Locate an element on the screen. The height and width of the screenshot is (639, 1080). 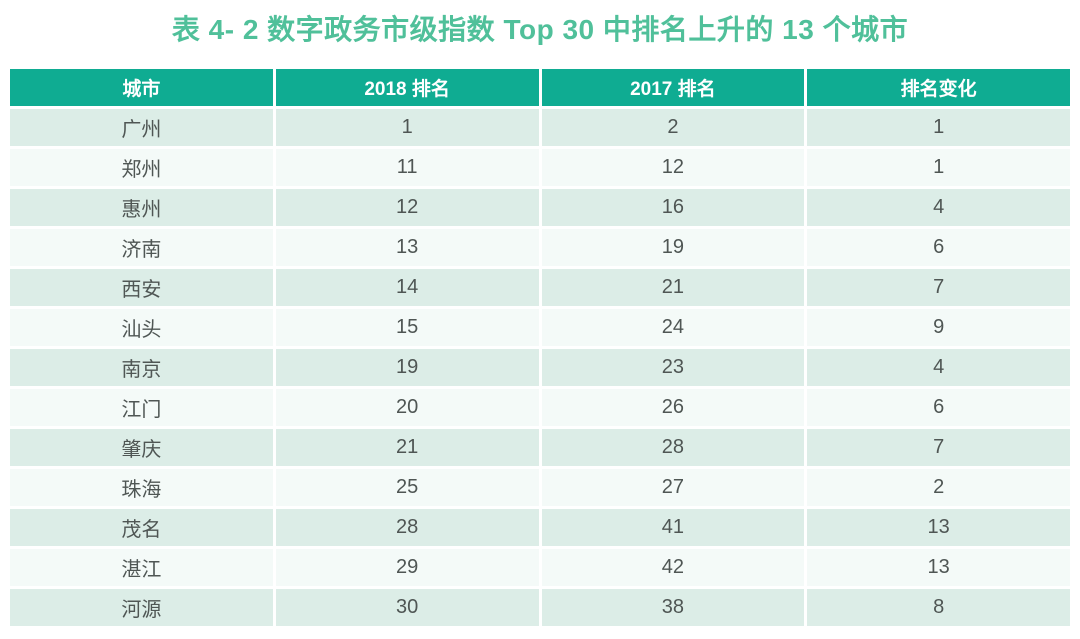
rank-cell: 15 is located at coordinates (407, 327).